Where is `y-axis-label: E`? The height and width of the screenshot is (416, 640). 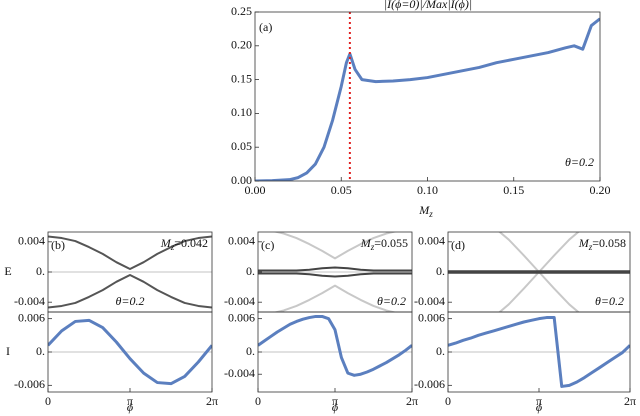
y-axis-label: E is located at coordinates (7, 271).